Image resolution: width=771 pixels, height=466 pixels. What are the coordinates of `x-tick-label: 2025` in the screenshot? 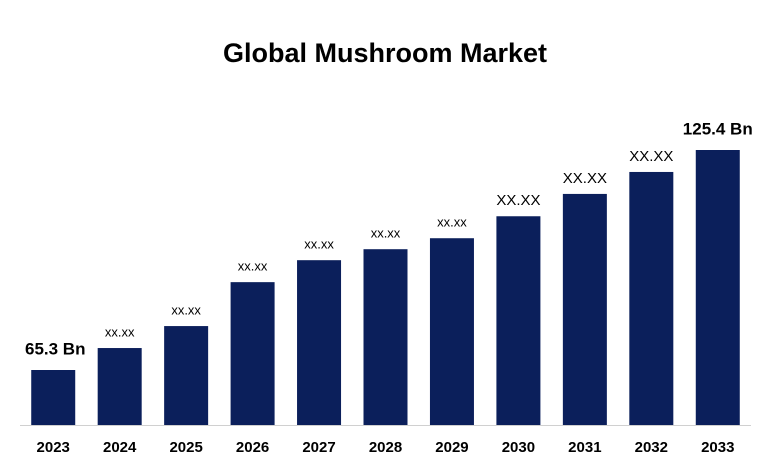 It's located at (185, 447).